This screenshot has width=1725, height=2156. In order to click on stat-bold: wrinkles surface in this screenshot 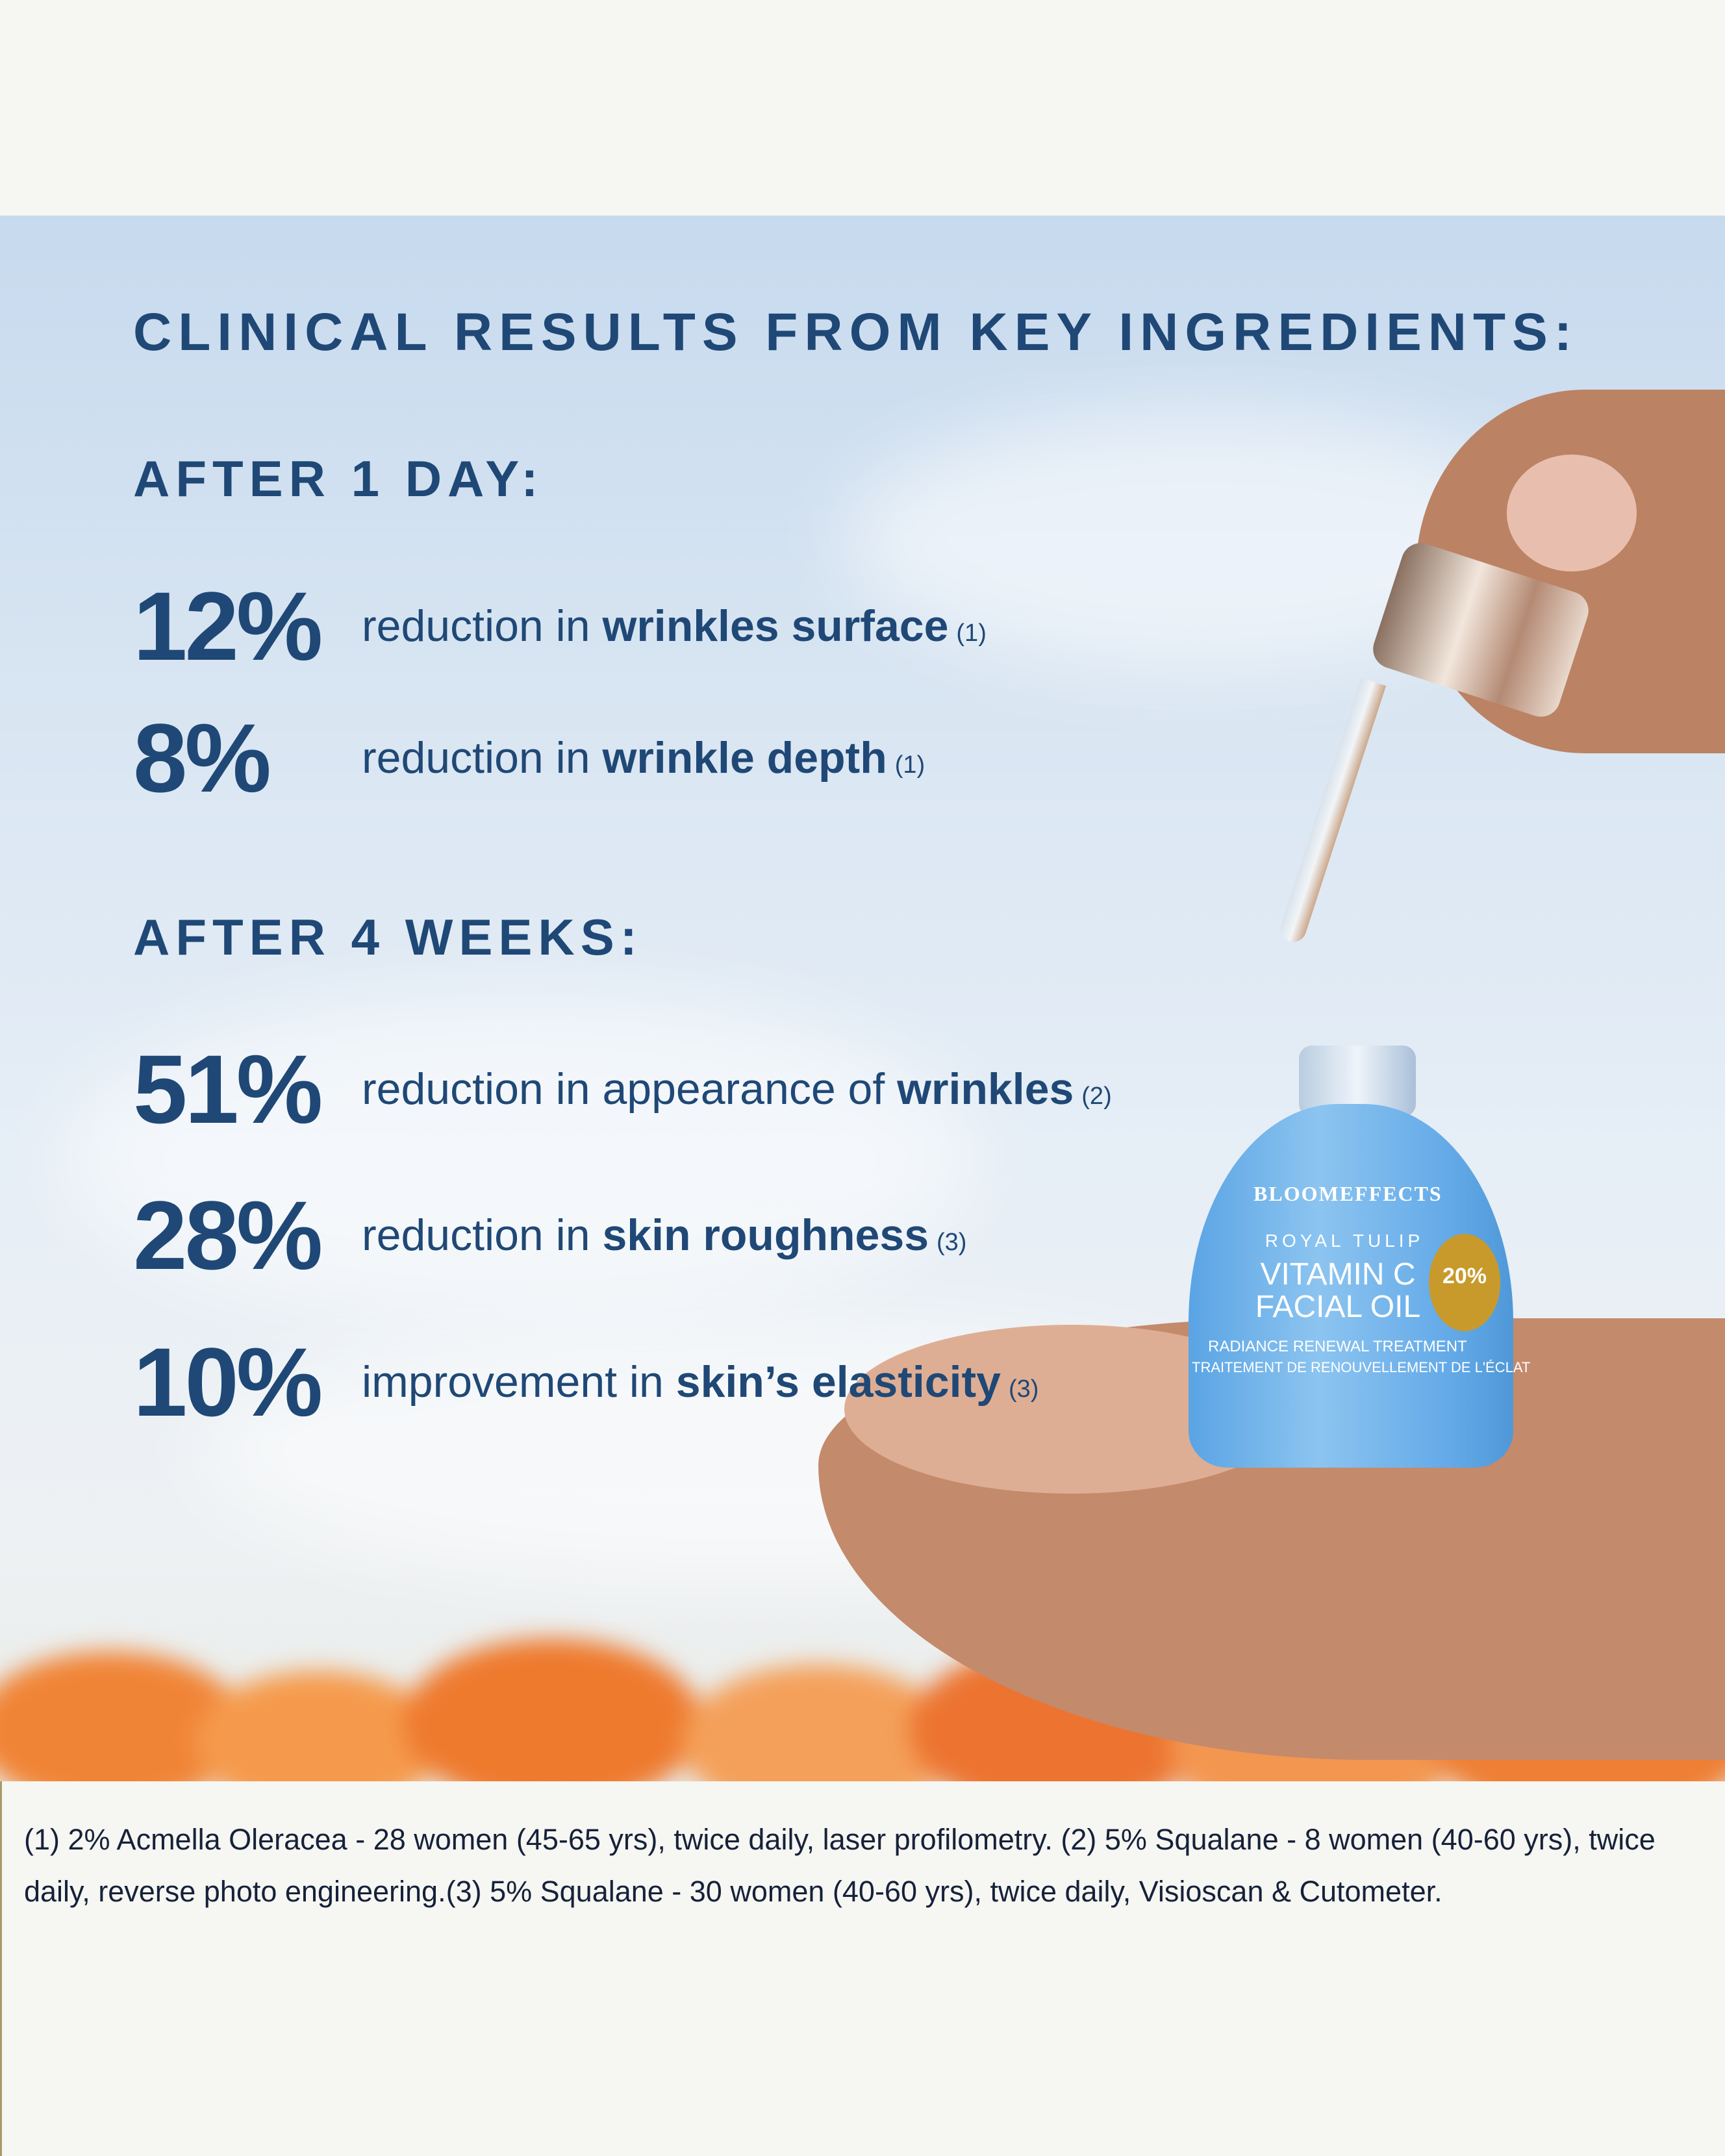, I will do `click(776, 626)`.